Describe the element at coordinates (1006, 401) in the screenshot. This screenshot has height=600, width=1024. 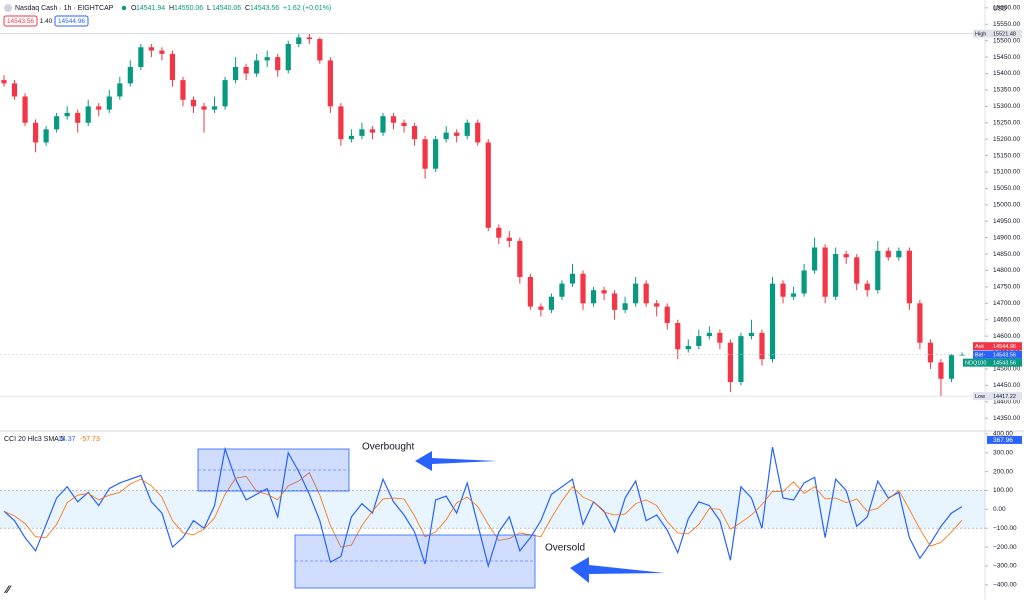
I see `y-tick-label: 14400.00` at that location.